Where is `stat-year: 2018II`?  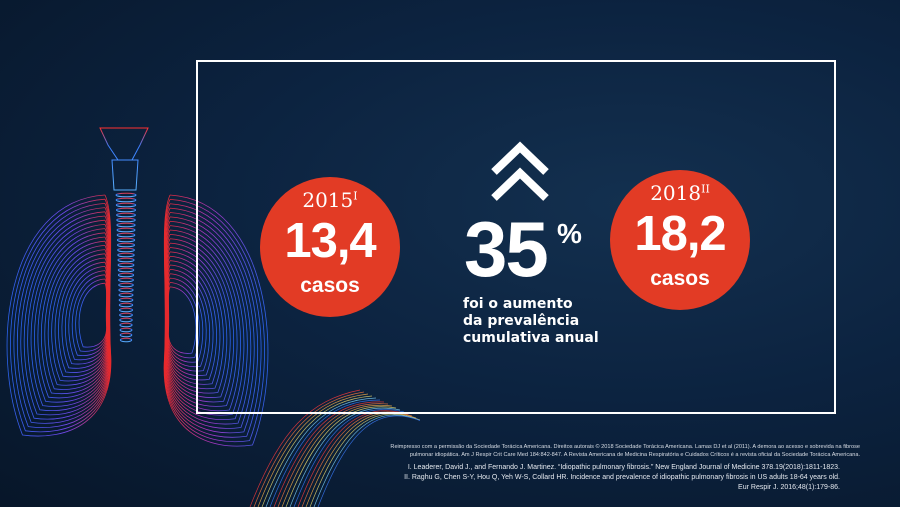
stat-year: 2018II is located at coordinates (680, 193).